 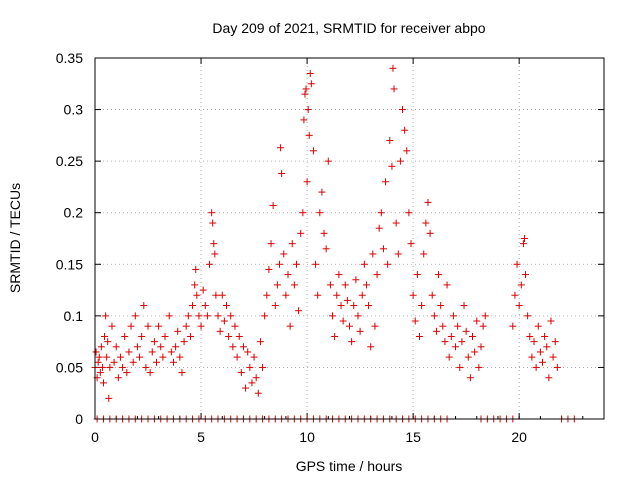 What do you see at coordinates (69, 264) in the screenshot?
I see `y-tick-label: 0.15` at bounding box center [69, 264].